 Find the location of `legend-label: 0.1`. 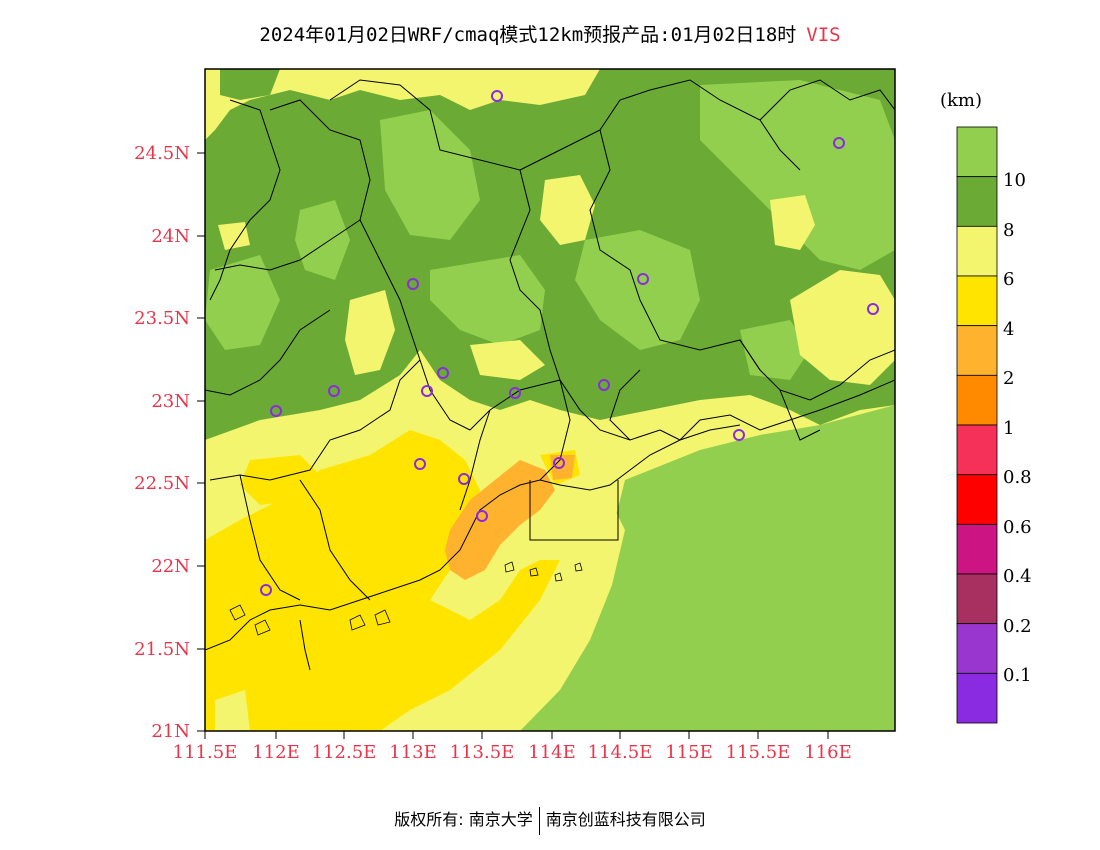

legend-label: 0.1 is located at coordinates (1017, 675).